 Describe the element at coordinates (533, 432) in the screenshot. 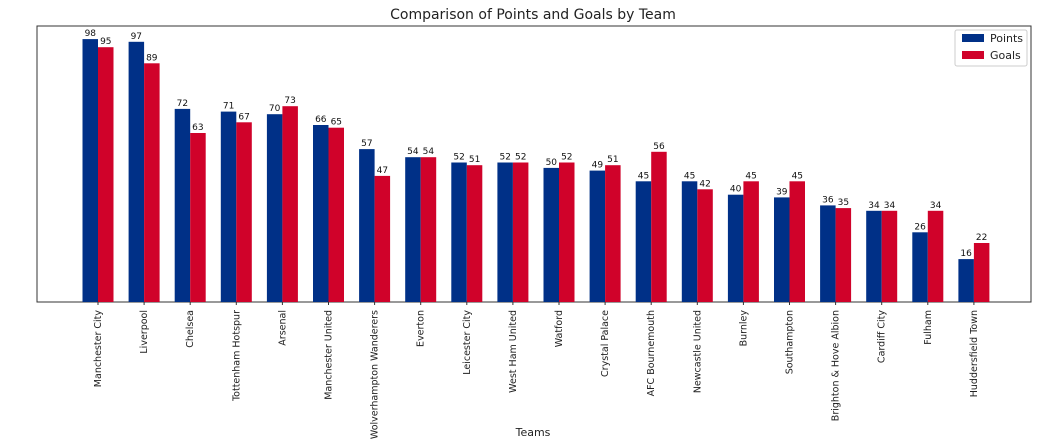

I see `x-axis-label: Teams` at that location.